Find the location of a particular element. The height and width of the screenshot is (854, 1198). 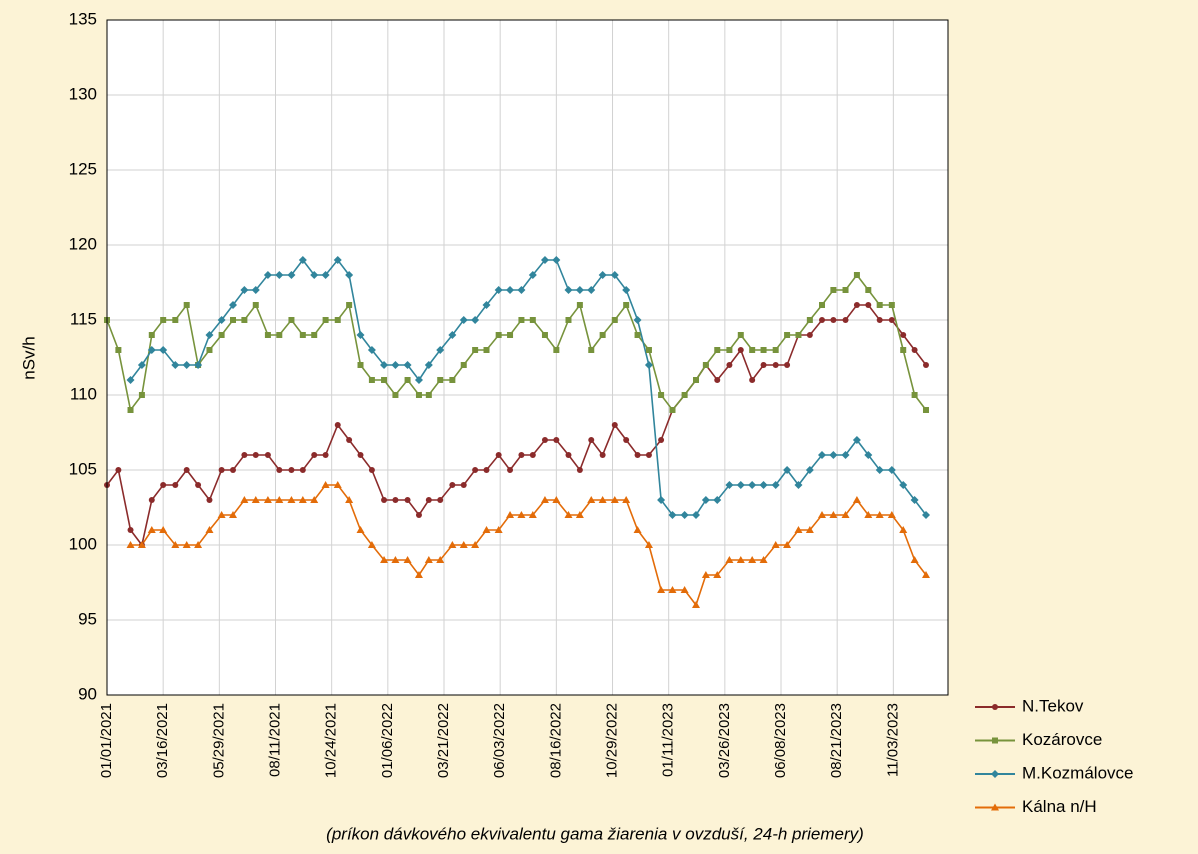

y-tick-label: 95 is located at coordinates (87, 618).